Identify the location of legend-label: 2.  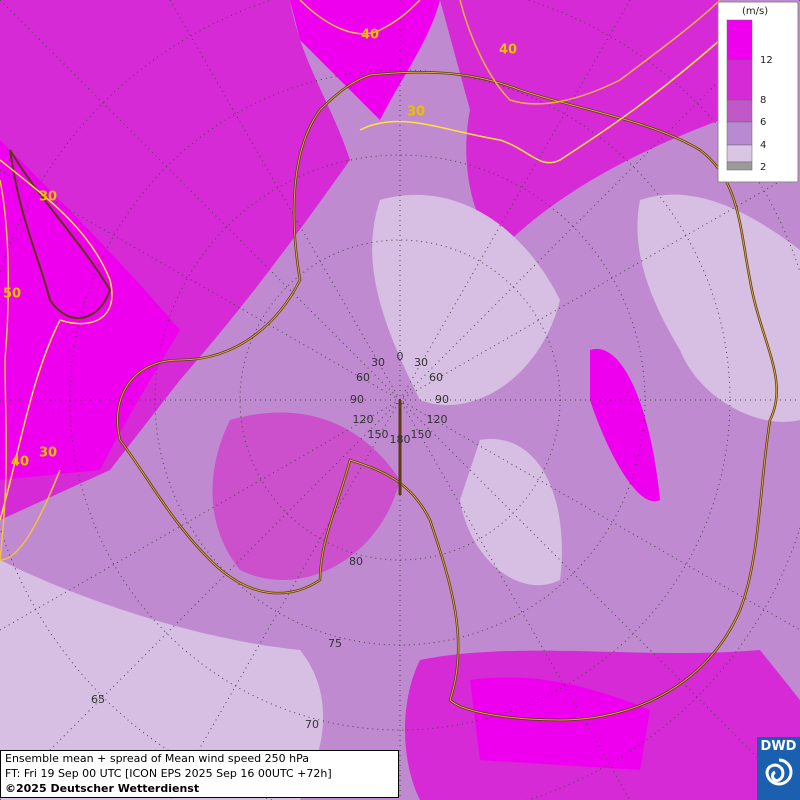
(763, 167).